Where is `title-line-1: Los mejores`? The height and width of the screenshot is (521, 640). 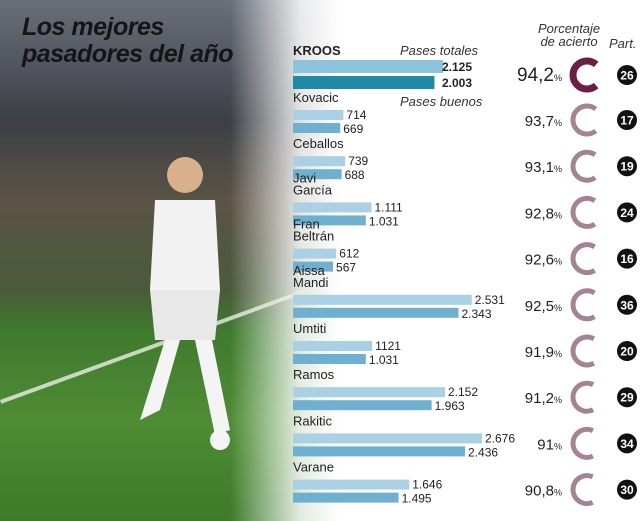
title-line-1: Los mejores is located at coordinates (93, 27).